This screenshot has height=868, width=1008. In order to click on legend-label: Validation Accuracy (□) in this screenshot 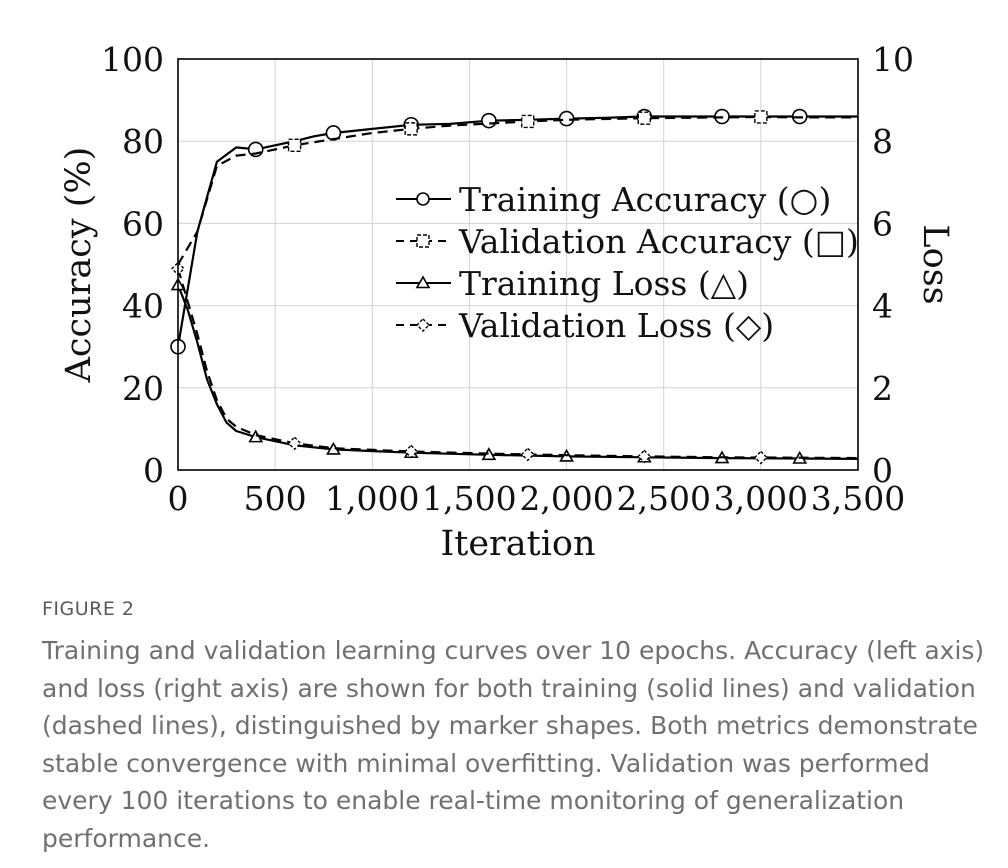, I will do `click(658, 241)`.